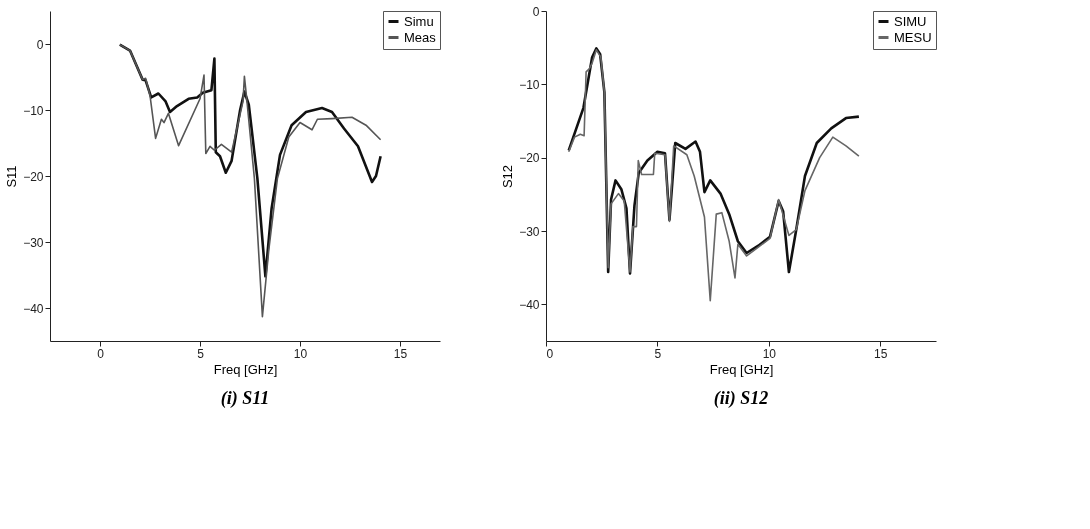 The height and width of the screenshot is (529, 1090). What do you see at coordinates (420, 37) in the screenshot?
I see `legend-label: Meas` at bounding box center [420, 37].